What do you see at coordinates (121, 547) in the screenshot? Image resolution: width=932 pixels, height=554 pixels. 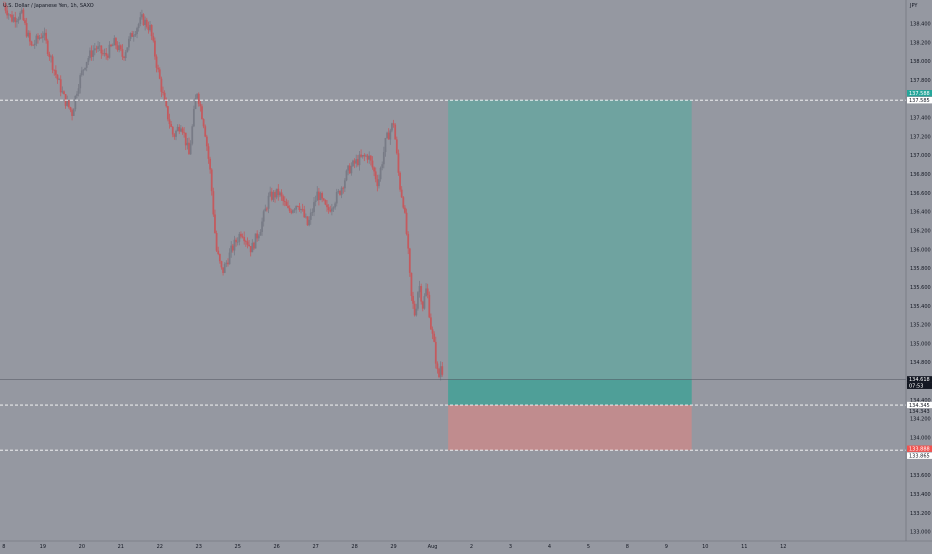 I see `time-tick-label: 21` at bounding box center [121, 547].